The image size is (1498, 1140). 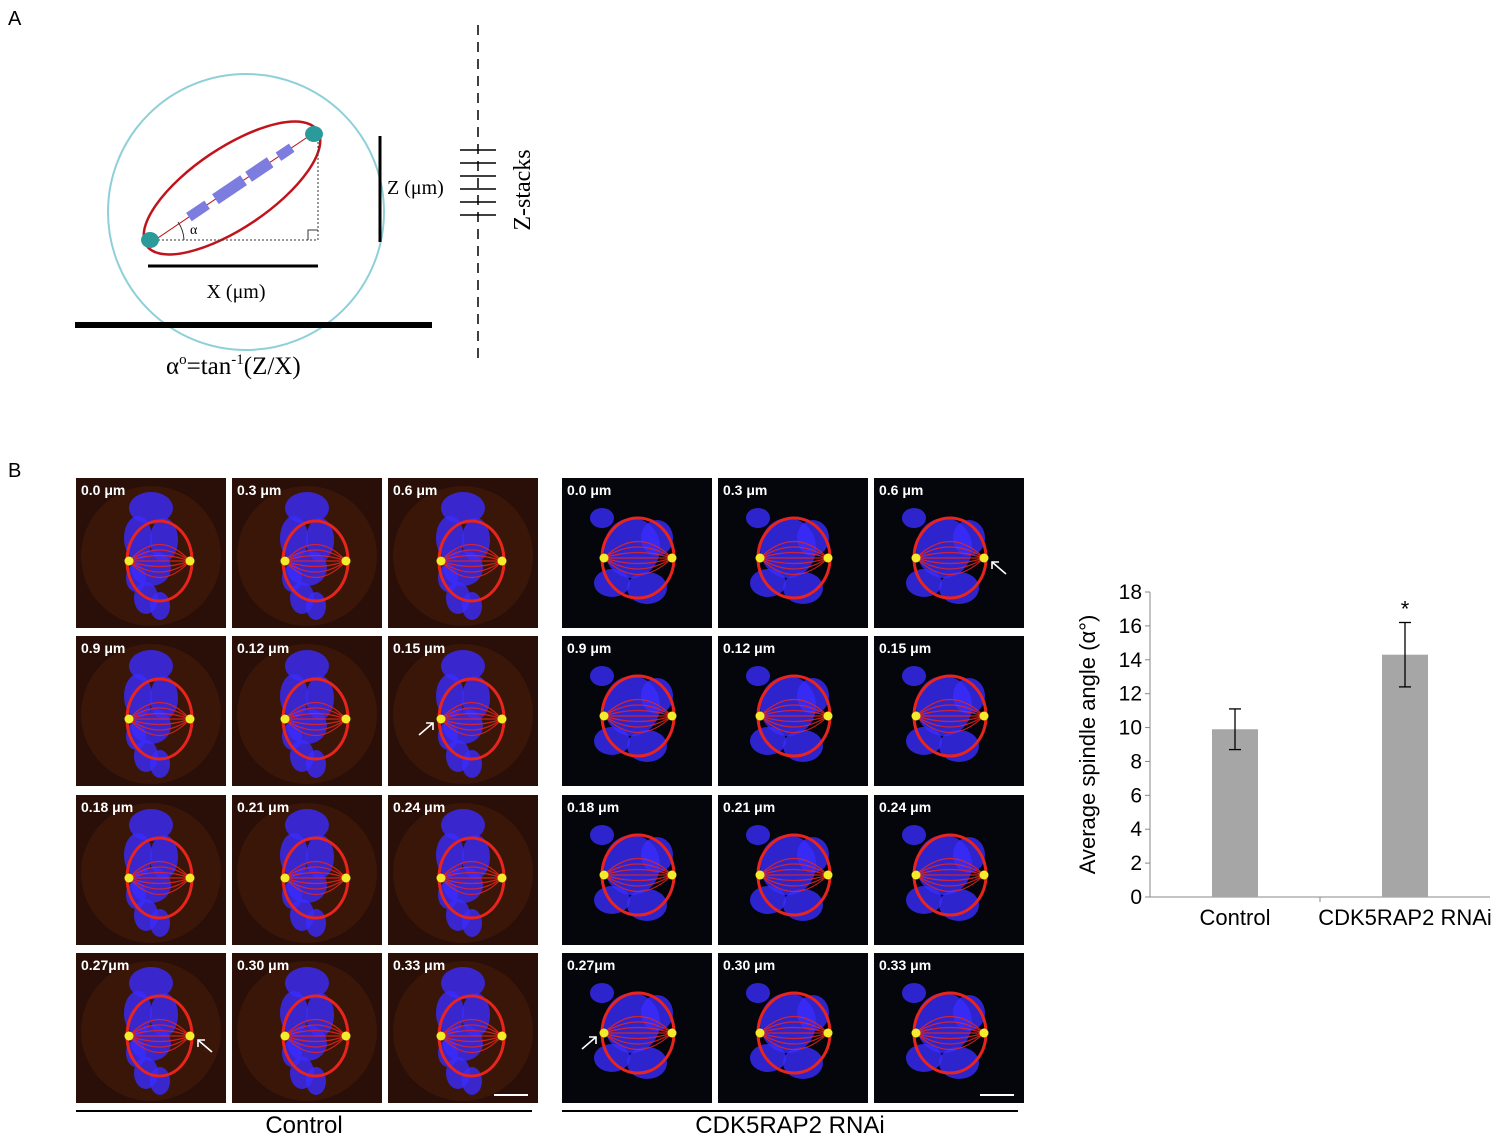 I want to click on significance-marker: *, so click(x=1405, y=609).